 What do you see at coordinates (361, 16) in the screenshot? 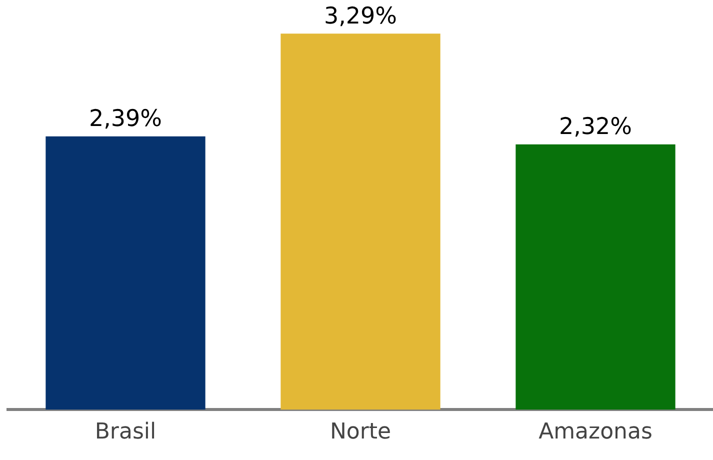
I see `data-label: 3,29%` at bounding box center [361, 16].